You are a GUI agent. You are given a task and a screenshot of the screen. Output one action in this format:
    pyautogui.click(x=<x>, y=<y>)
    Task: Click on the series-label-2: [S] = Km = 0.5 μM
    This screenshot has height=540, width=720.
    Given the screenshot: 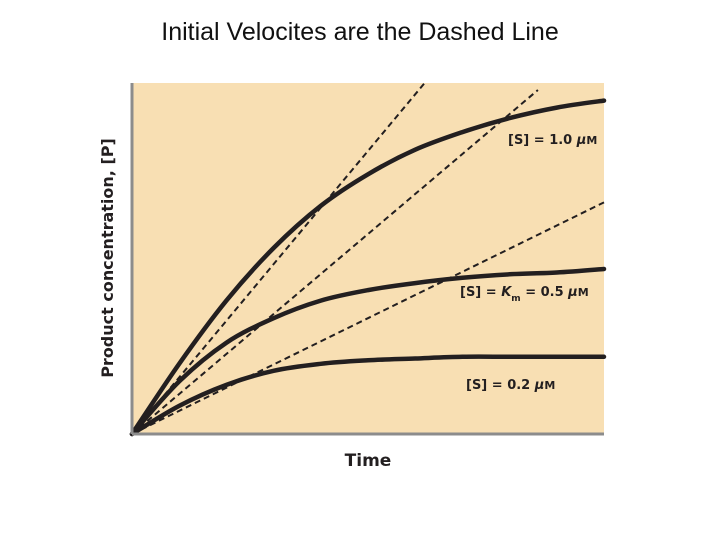 What is the action you would take?
    pyautogui.click(x=524, y=294)
    